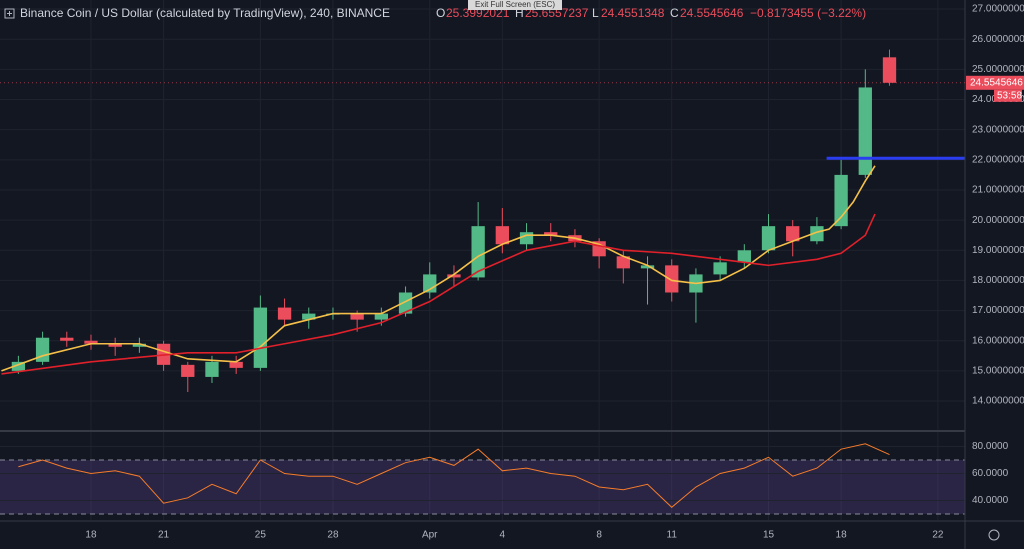 Image resolution: width=1024 pixels, height=549 pixels. What do you see at coordinates (998, 159) in the screenshot?
I see `y-tick-label: 22.0000000` at bounding box center [998, 159].